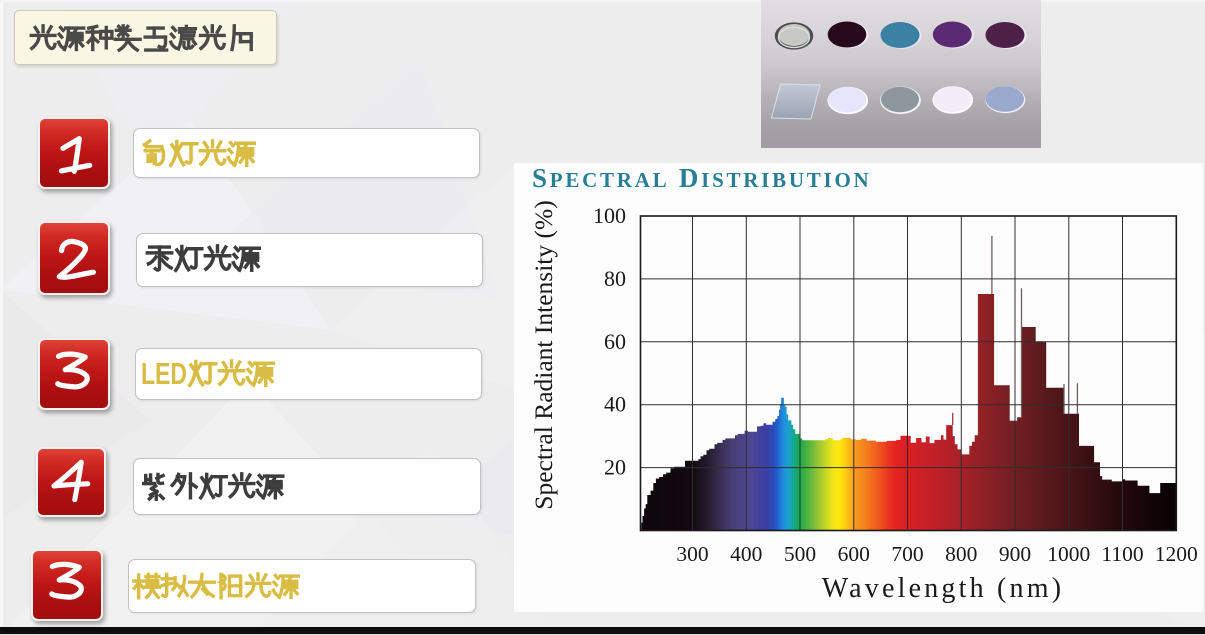  I want to click on svg-text: 300, so click(692, 554).